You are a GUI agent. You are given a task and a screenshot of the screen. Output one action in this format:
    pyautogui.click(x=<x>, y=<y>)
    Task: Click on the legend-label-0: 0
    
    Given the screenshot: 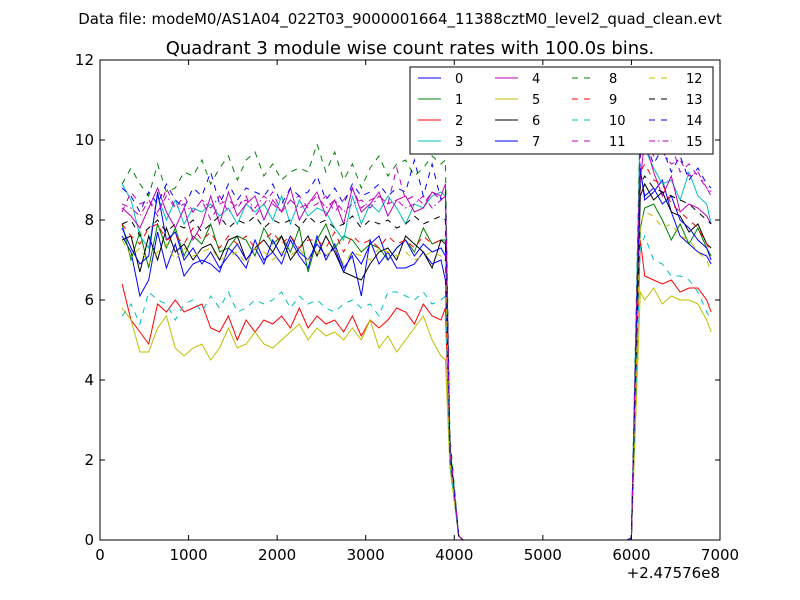 What is the action you would take?
    pyautogui.click(x=459, y=79)
    